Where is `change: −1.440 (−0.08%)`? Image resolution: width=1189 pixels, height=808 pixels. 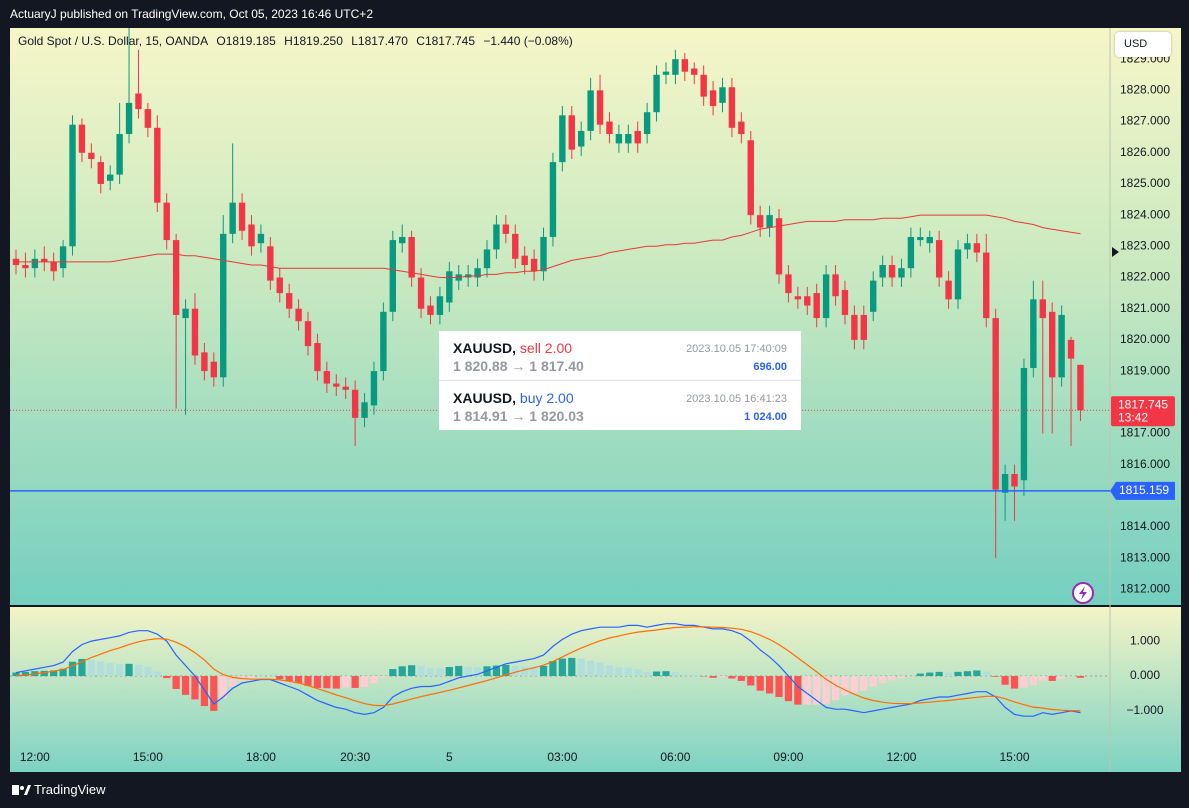 change: −1.440 (−0.08%) is located at coordinates (528, 41).